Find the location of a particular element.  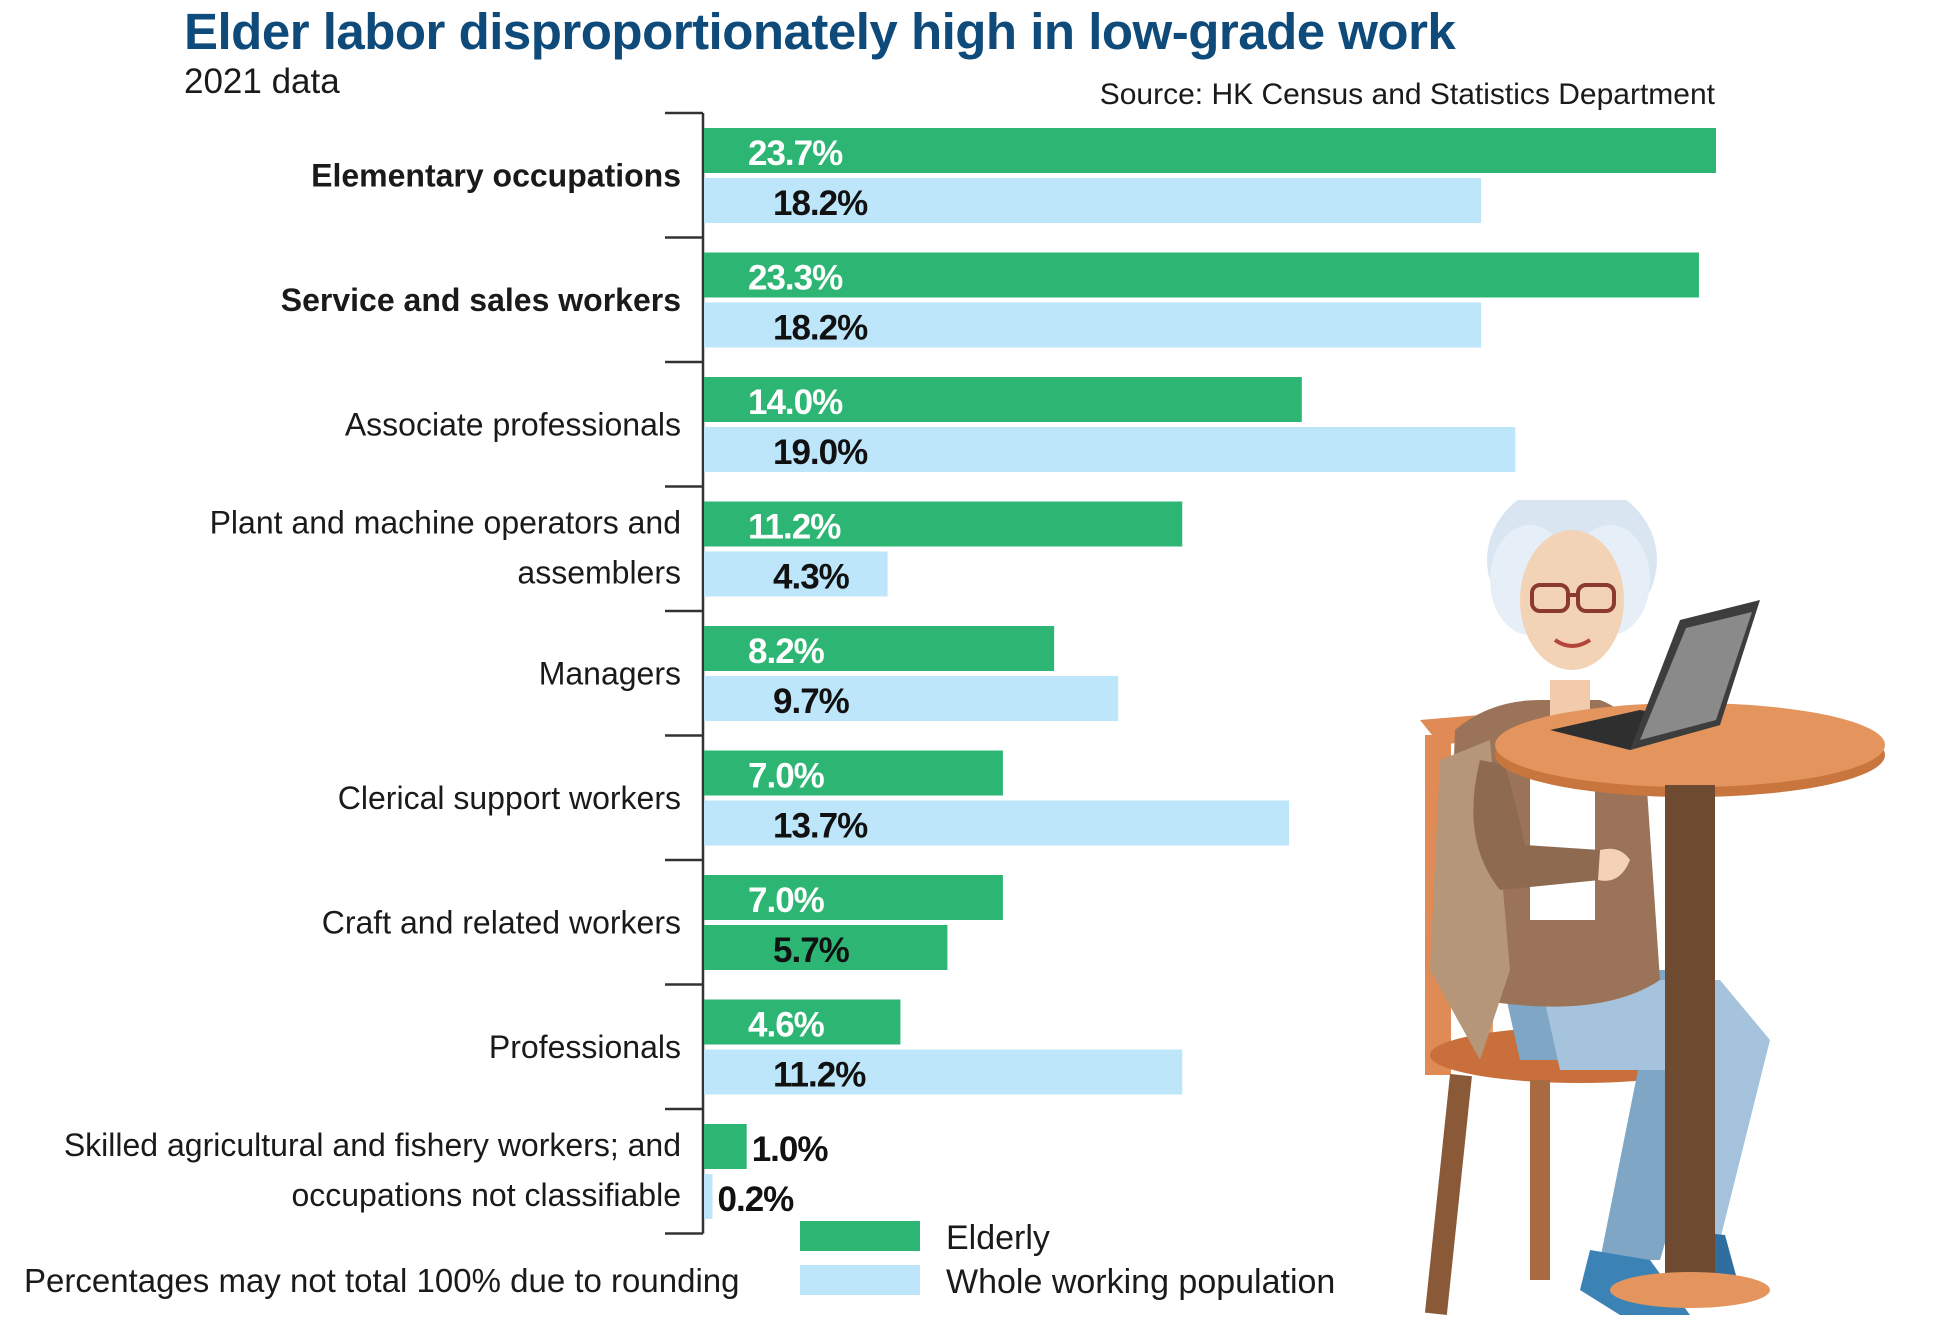

value-label-elderly-plant-and-machine-operators-and-assemblers: 11.2% is located at coordinates (794, 527).